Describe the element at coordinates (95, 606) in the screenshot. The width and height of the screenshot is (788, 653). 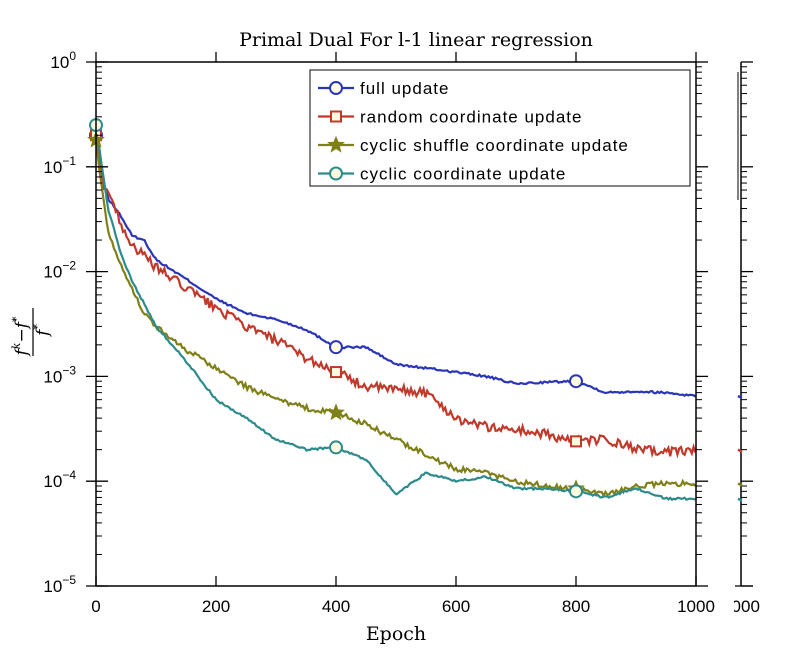
I see `x-tick-label: 0` at that location.